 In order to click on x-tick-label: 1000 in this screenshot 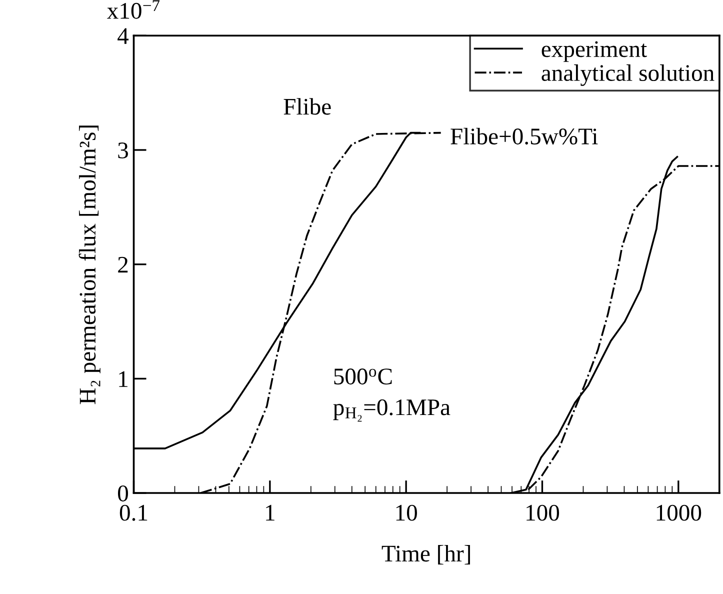, I will do `click(679, 512)`.